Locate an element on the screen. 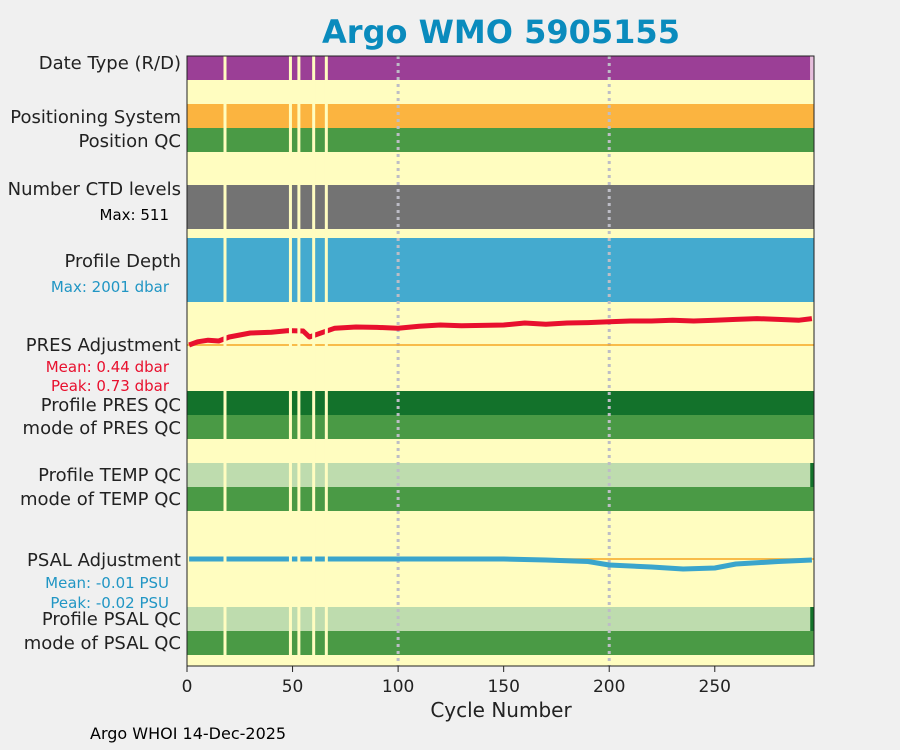 Image resolution: width=900 pixels, height=750 pixels. row-label-profile_psal_qc: Profile PSAL QC is located at coordinates (111, 619).